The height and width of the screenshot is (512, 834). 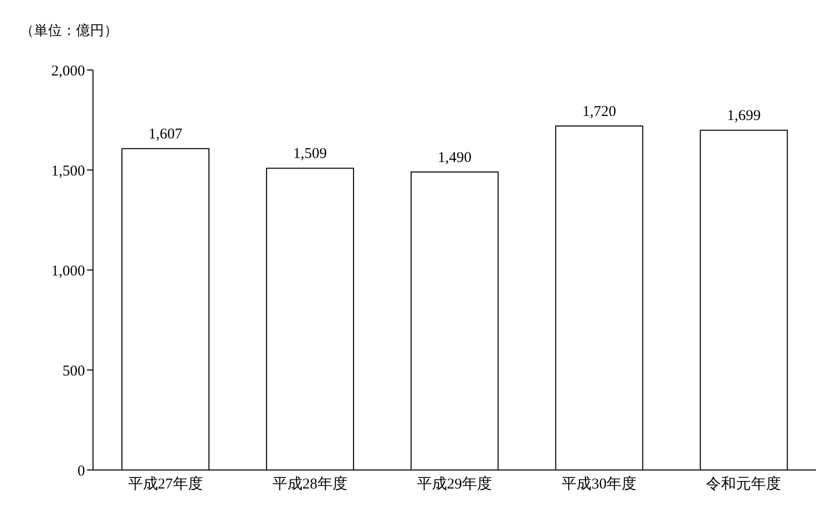 What do you see at coordinates (743, 116) in the screenshot?
I see `data-label: 1,699` at bounding box center [743, 116].